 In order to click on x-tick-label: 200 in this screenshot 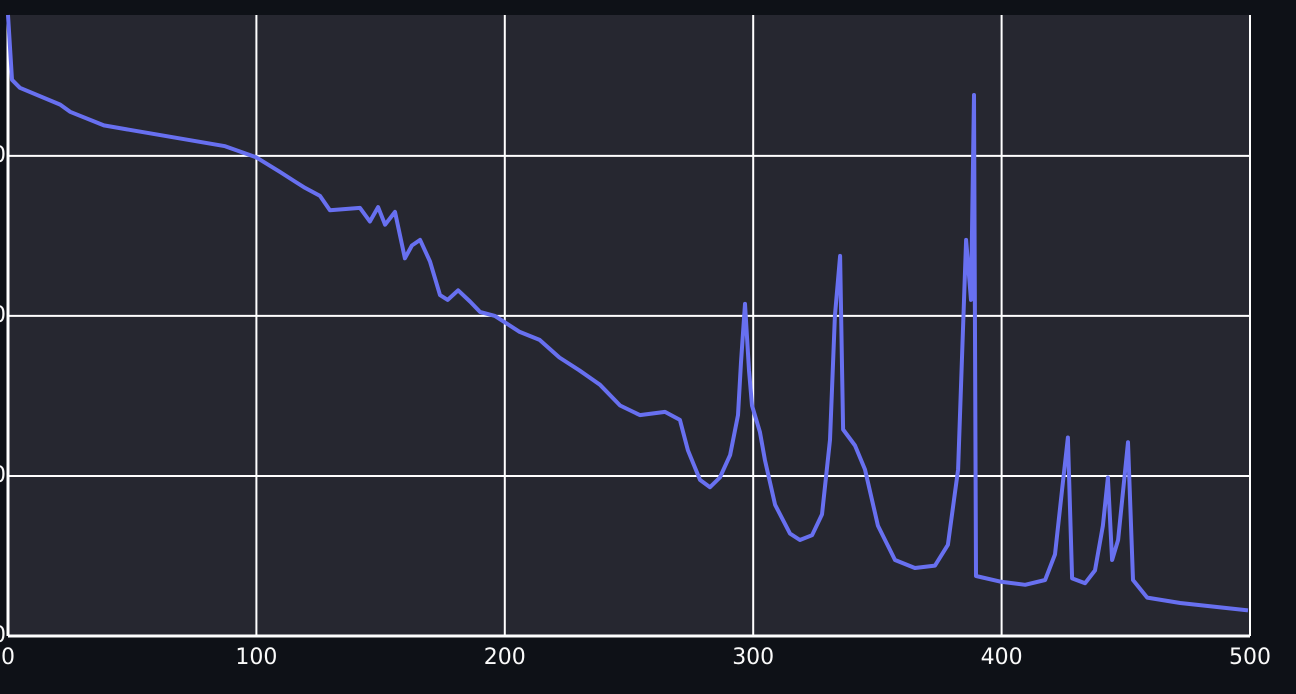, I will do `click(505, 657)`.